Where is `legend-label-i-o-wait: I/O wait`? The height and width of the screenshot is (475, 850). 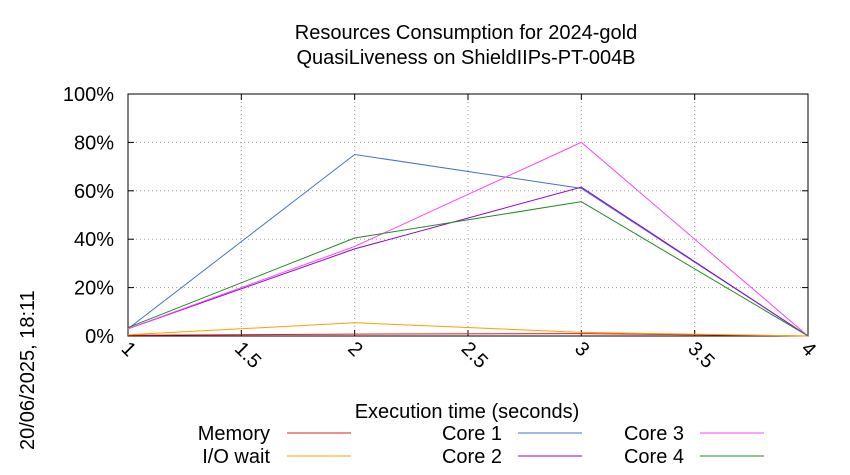 legend-label-i-o-wait: I/O wait is located at coordinates (236, 457).